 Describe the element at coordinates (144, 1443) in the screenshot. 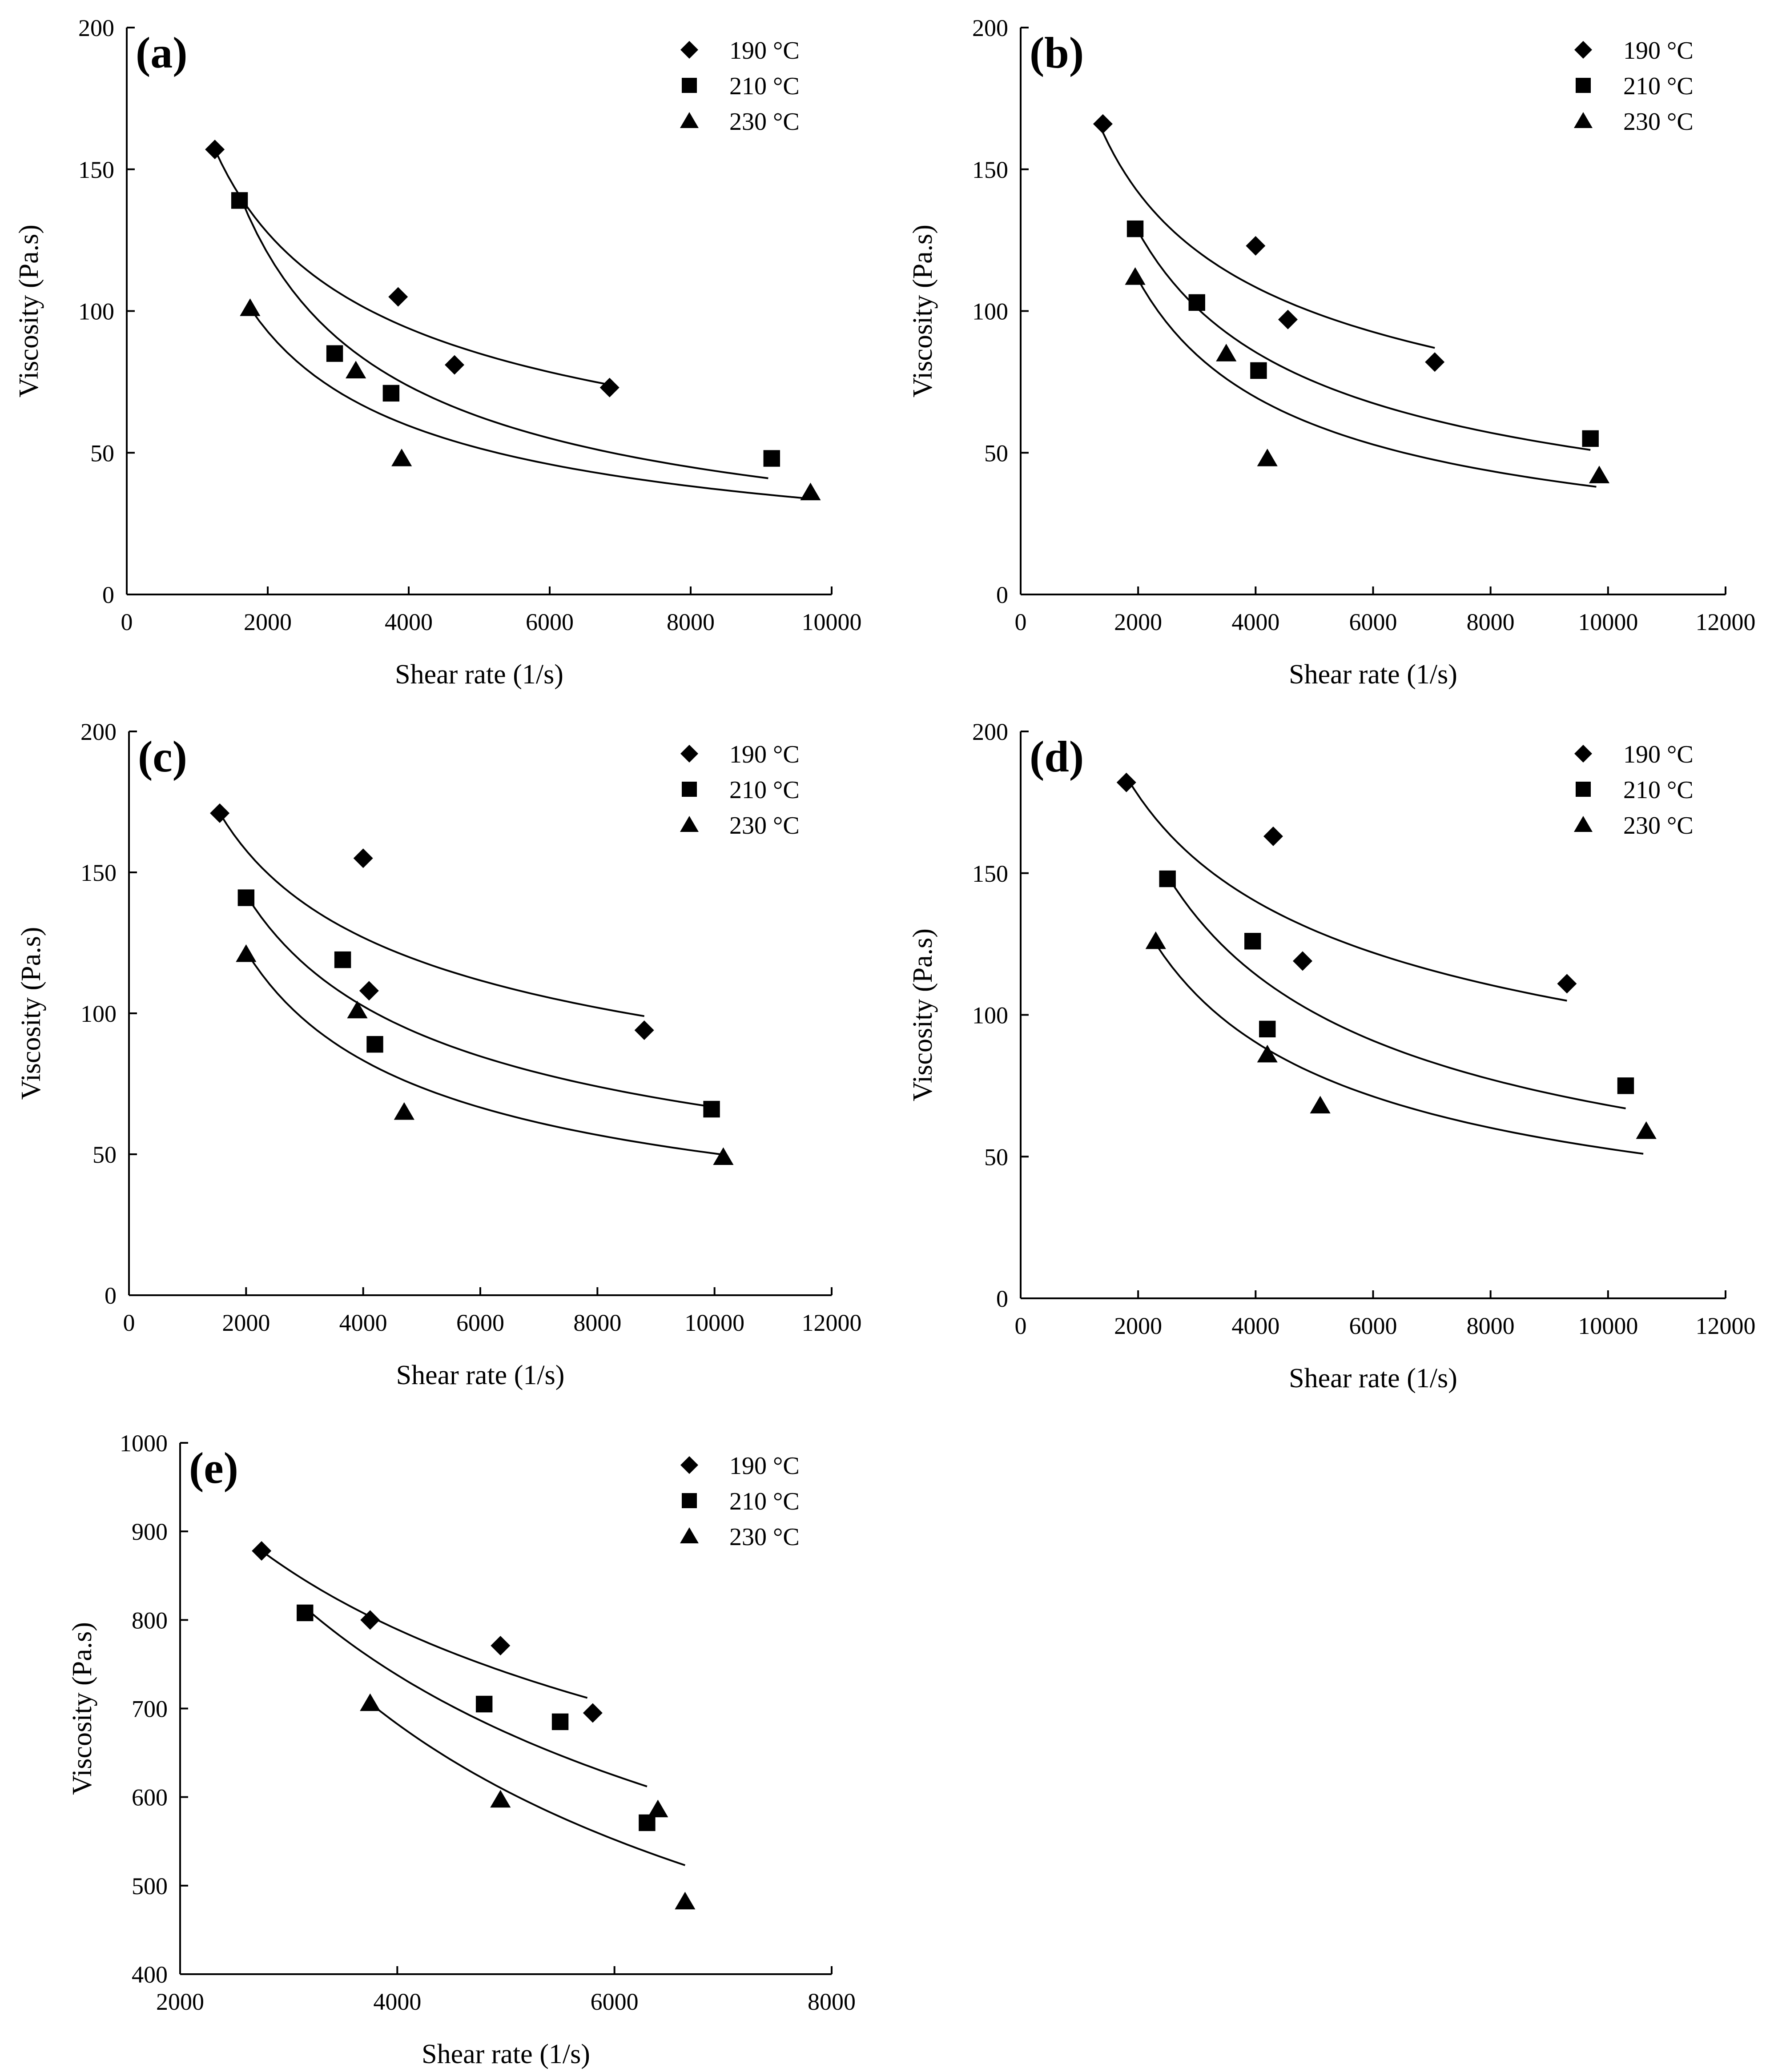

I see `y-tick-label: 1000` at that location.